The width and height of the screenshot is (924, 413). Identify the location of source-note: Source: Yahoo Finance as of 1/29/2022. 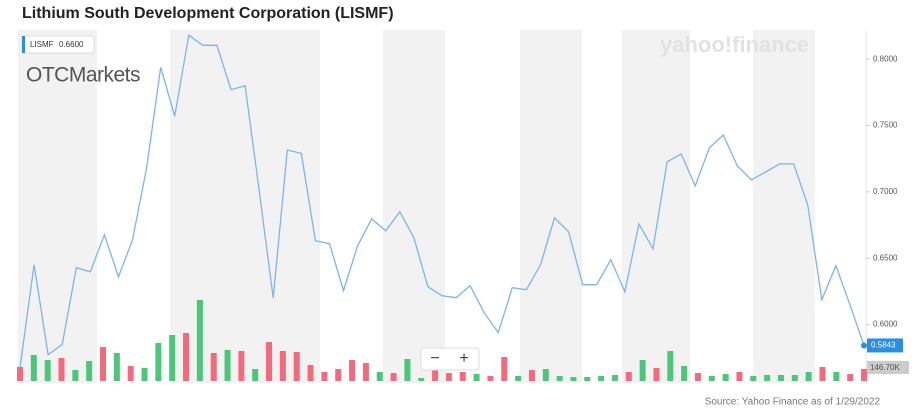
(793, 402).